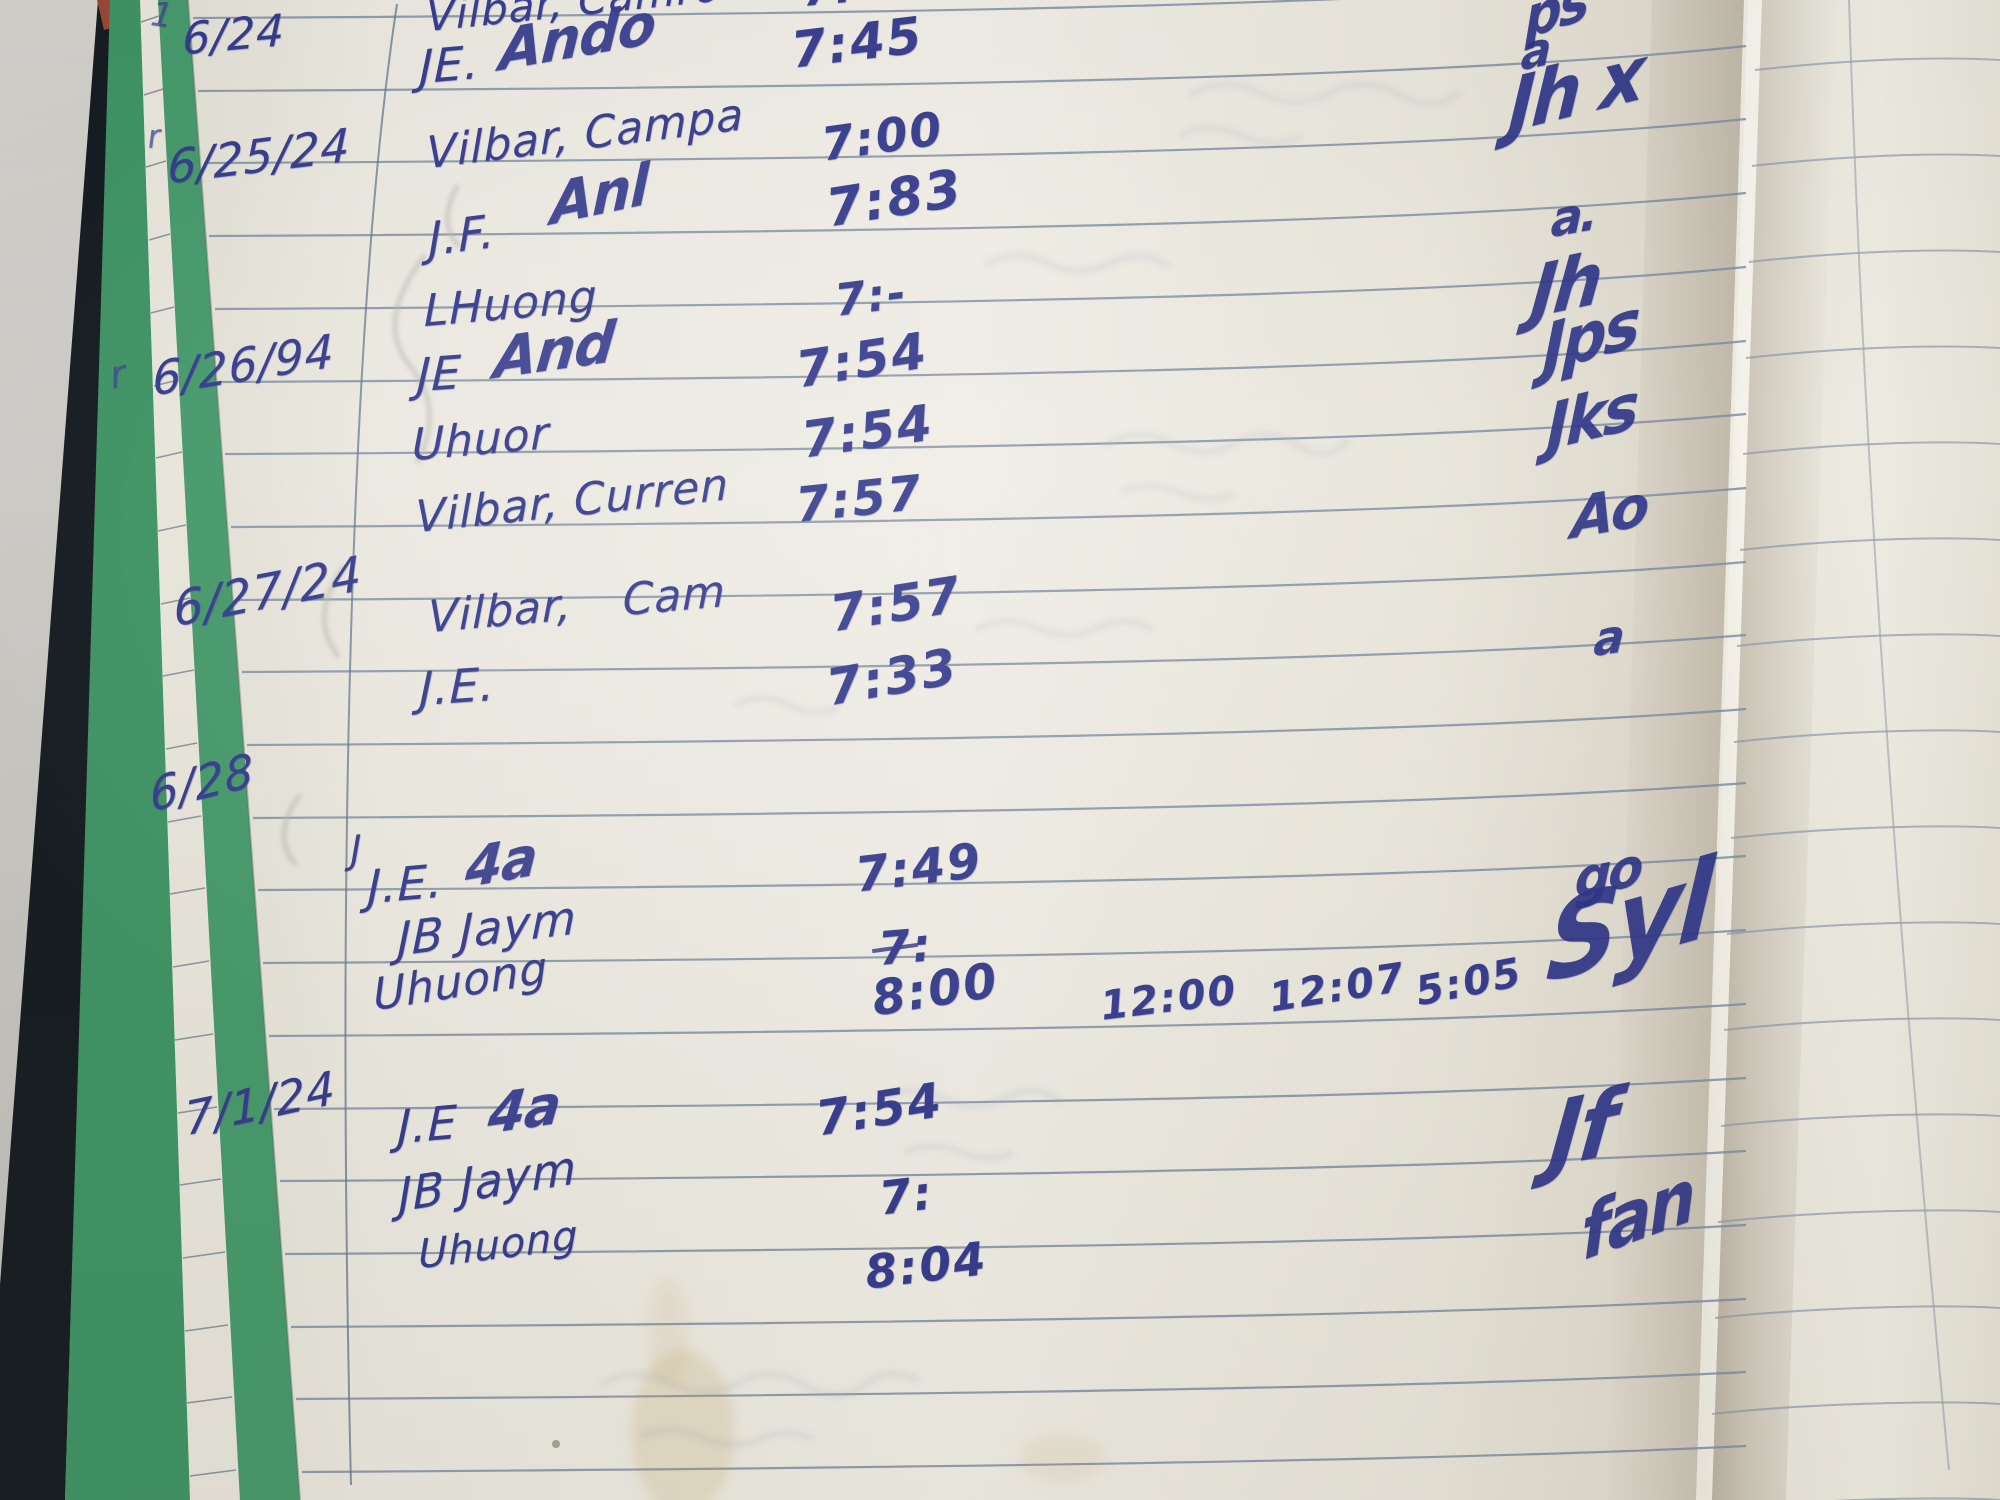 This screenshot has height=1500, width=2000. I want to click on entry-0-row-1-name: JE., so click(450, 64).